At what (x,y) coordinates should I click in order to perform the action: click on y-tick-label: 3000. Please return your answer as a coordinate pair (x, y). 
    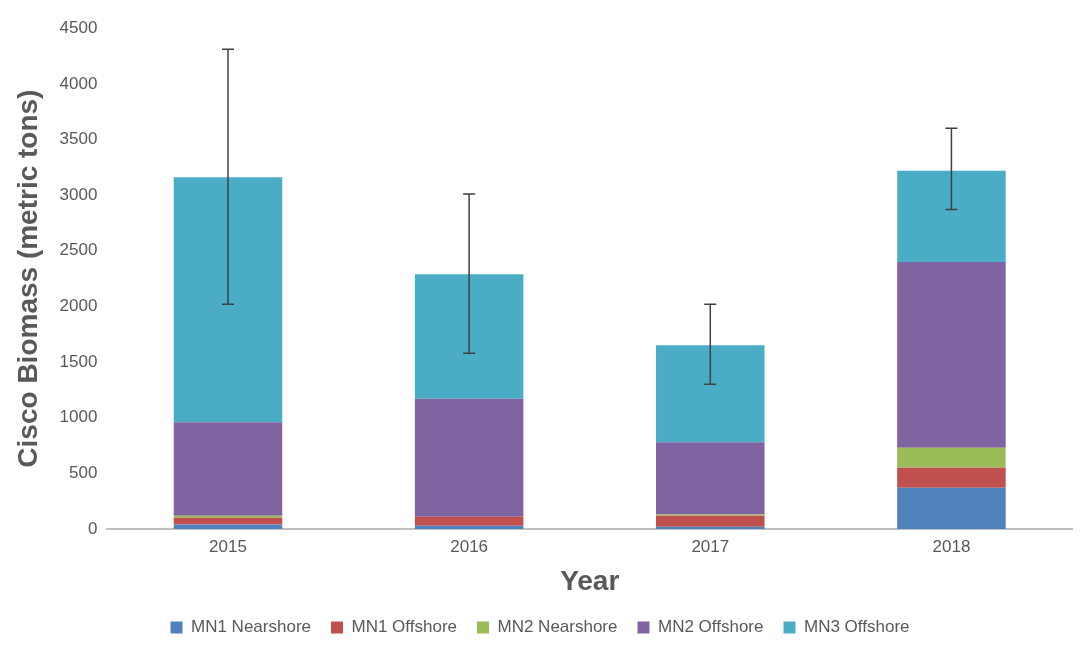
    Looking at the image, I should click on (78, 194).